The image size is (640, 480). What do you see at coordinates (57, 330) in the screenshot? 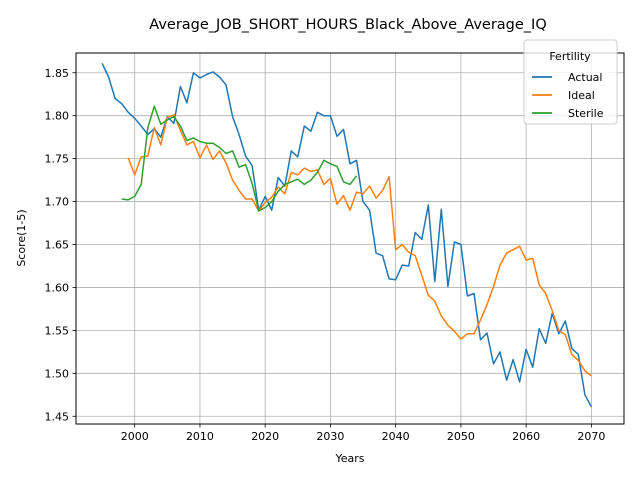
I see `y-tick-label: 1.55` at bounding box center [57, 330].